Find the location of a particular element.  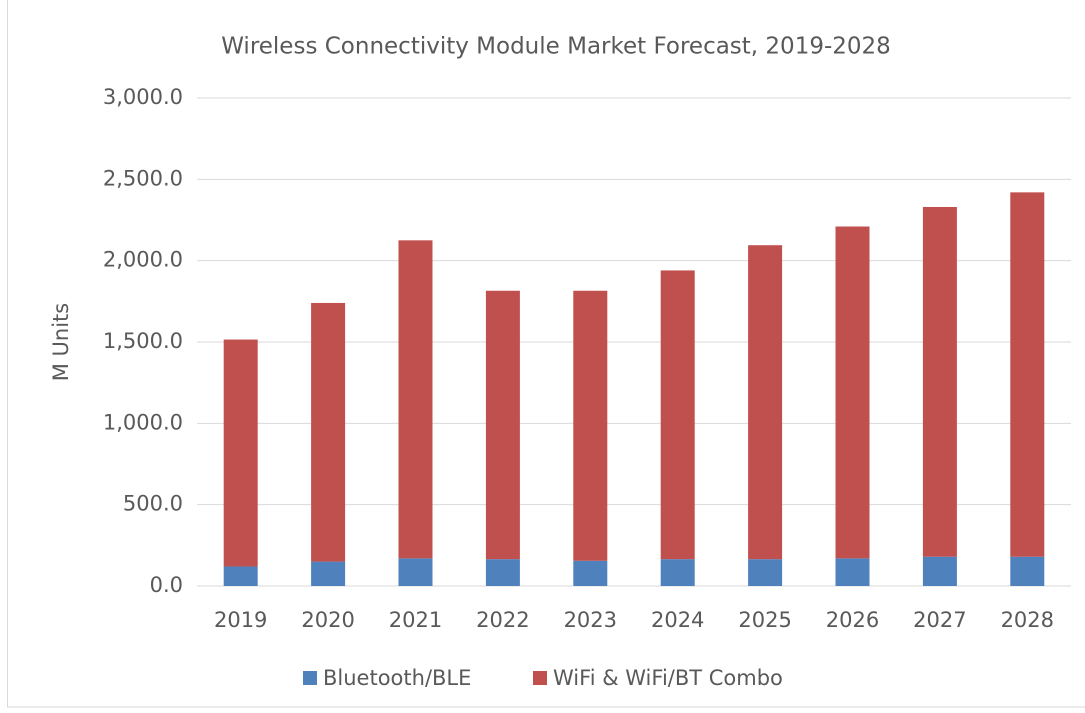

y-tick-label: 1,000.0 is located at coordinates (143, 422).